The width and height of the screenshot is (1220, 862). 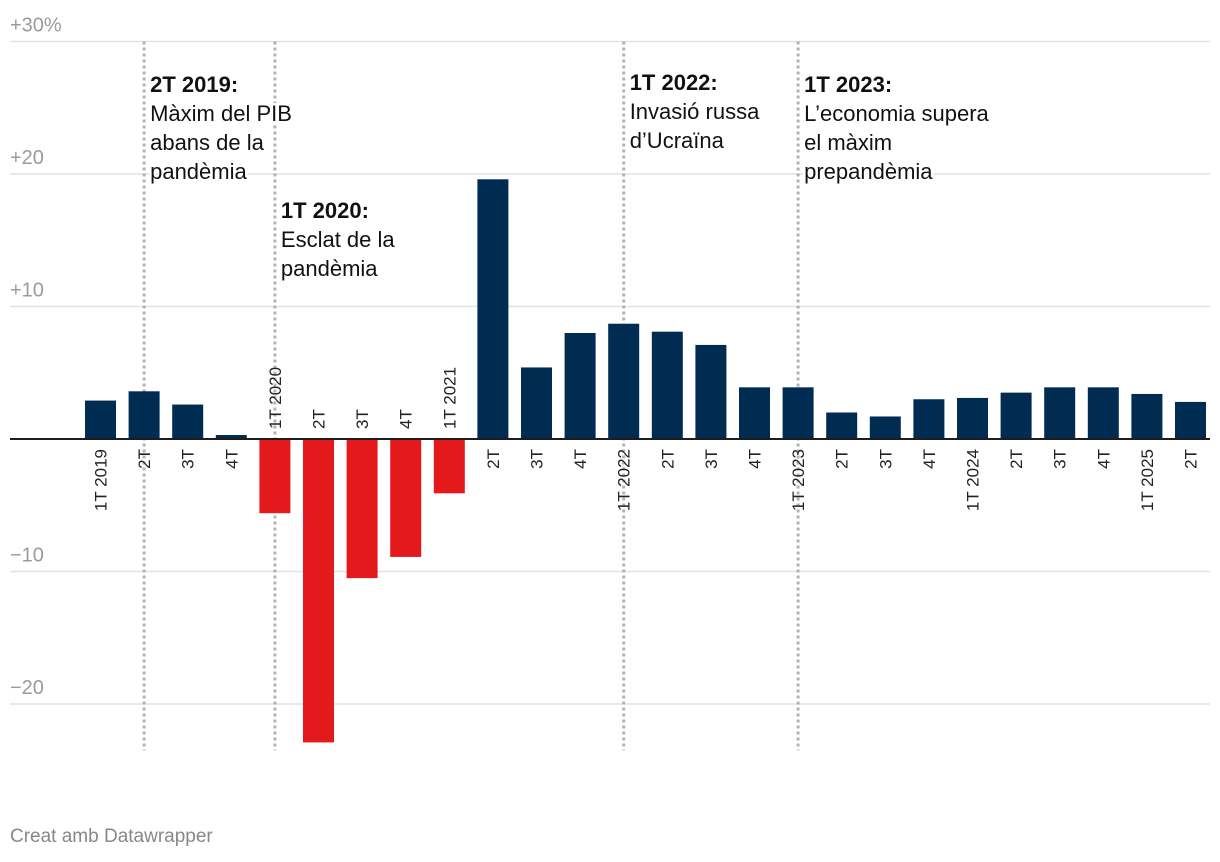 I want to click on x-tick-label: 1T 2022, so click(x=624, y=480).